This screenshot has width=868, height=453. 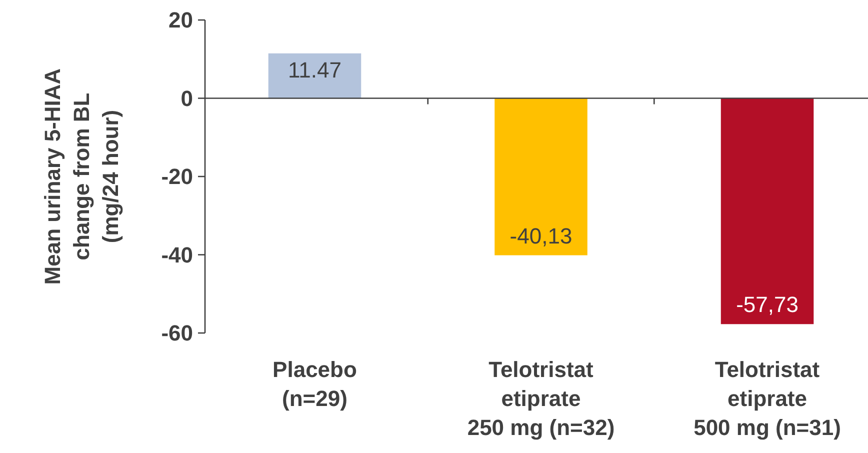 I want to click on y-tick-label: 20, so click(x=180, y=20).